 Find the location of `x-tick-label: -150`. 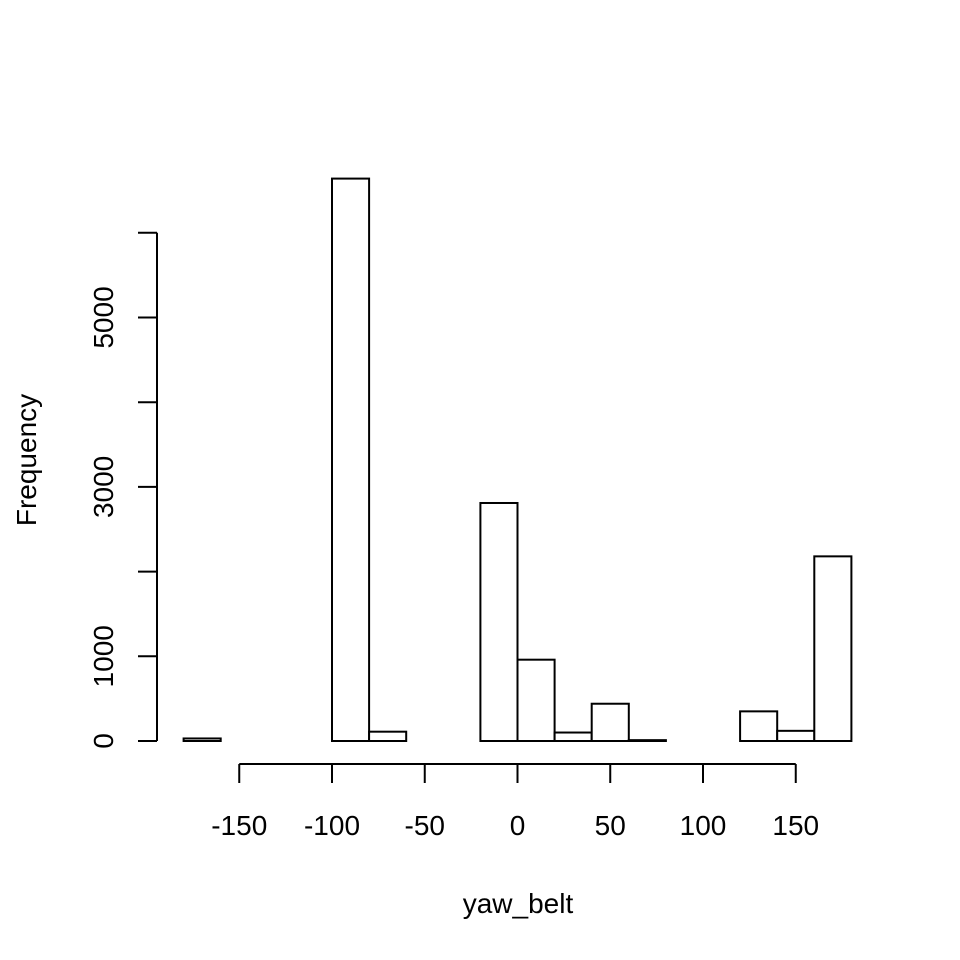

x-tick-label: -150 is located at coordinates (239, 825).